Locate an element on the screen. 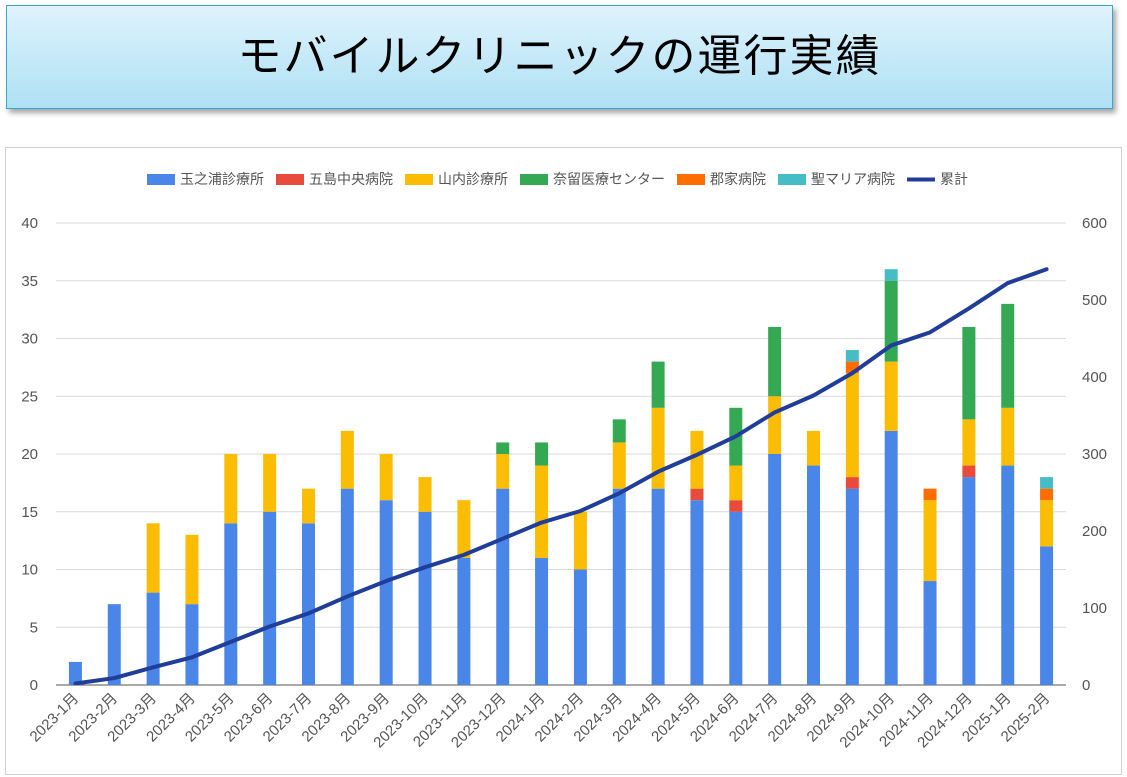 The image size is (1127, 777). title-banner: モバイルクリニックの運行実績 is located at coordinates (559, 57).